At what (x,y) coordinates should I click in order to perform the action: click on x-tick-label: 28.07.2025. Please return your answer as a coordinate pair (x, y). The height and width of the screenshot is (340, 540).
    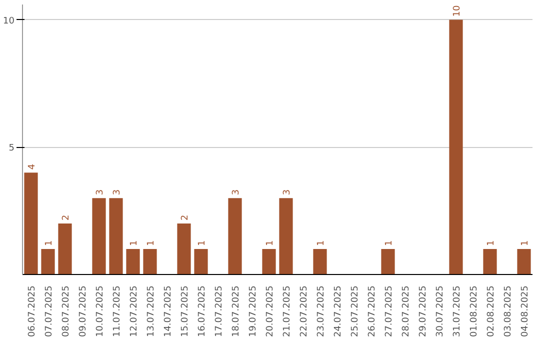
    Looking at the image, I should click on (407, 312).